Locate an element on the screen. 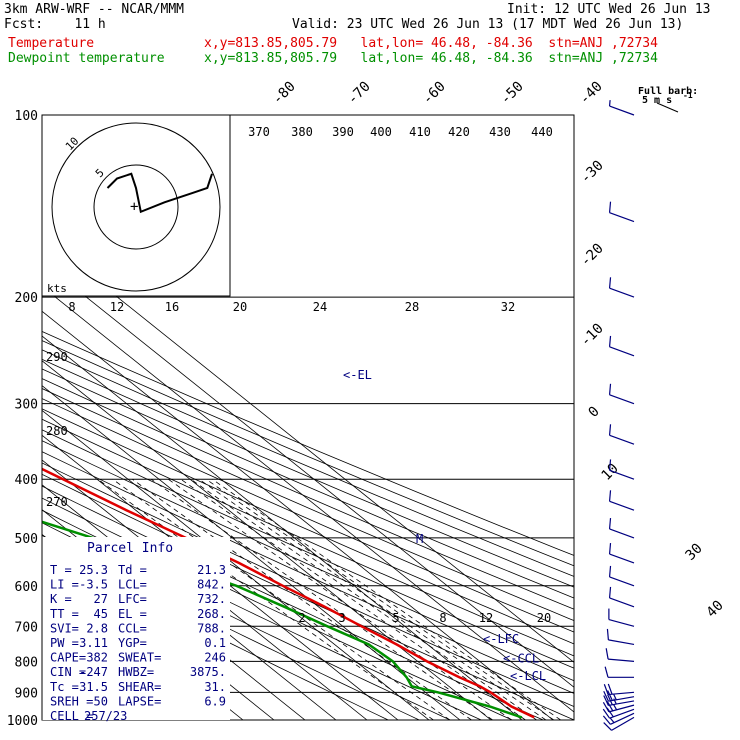 The height and width of the screenshot is (740, 740). theta-label: 380 is located at coordinates (302, 132).